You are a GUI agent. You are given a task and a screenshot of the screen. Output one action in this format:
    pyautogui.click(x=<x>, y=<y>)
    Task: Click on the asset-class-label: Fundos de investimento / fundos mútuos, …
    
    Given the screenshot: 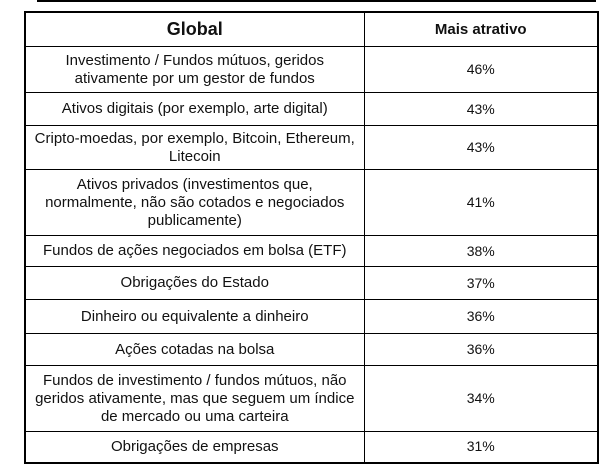 What is the action you would take?
    pyautogui.click(x=194, y=398)
    